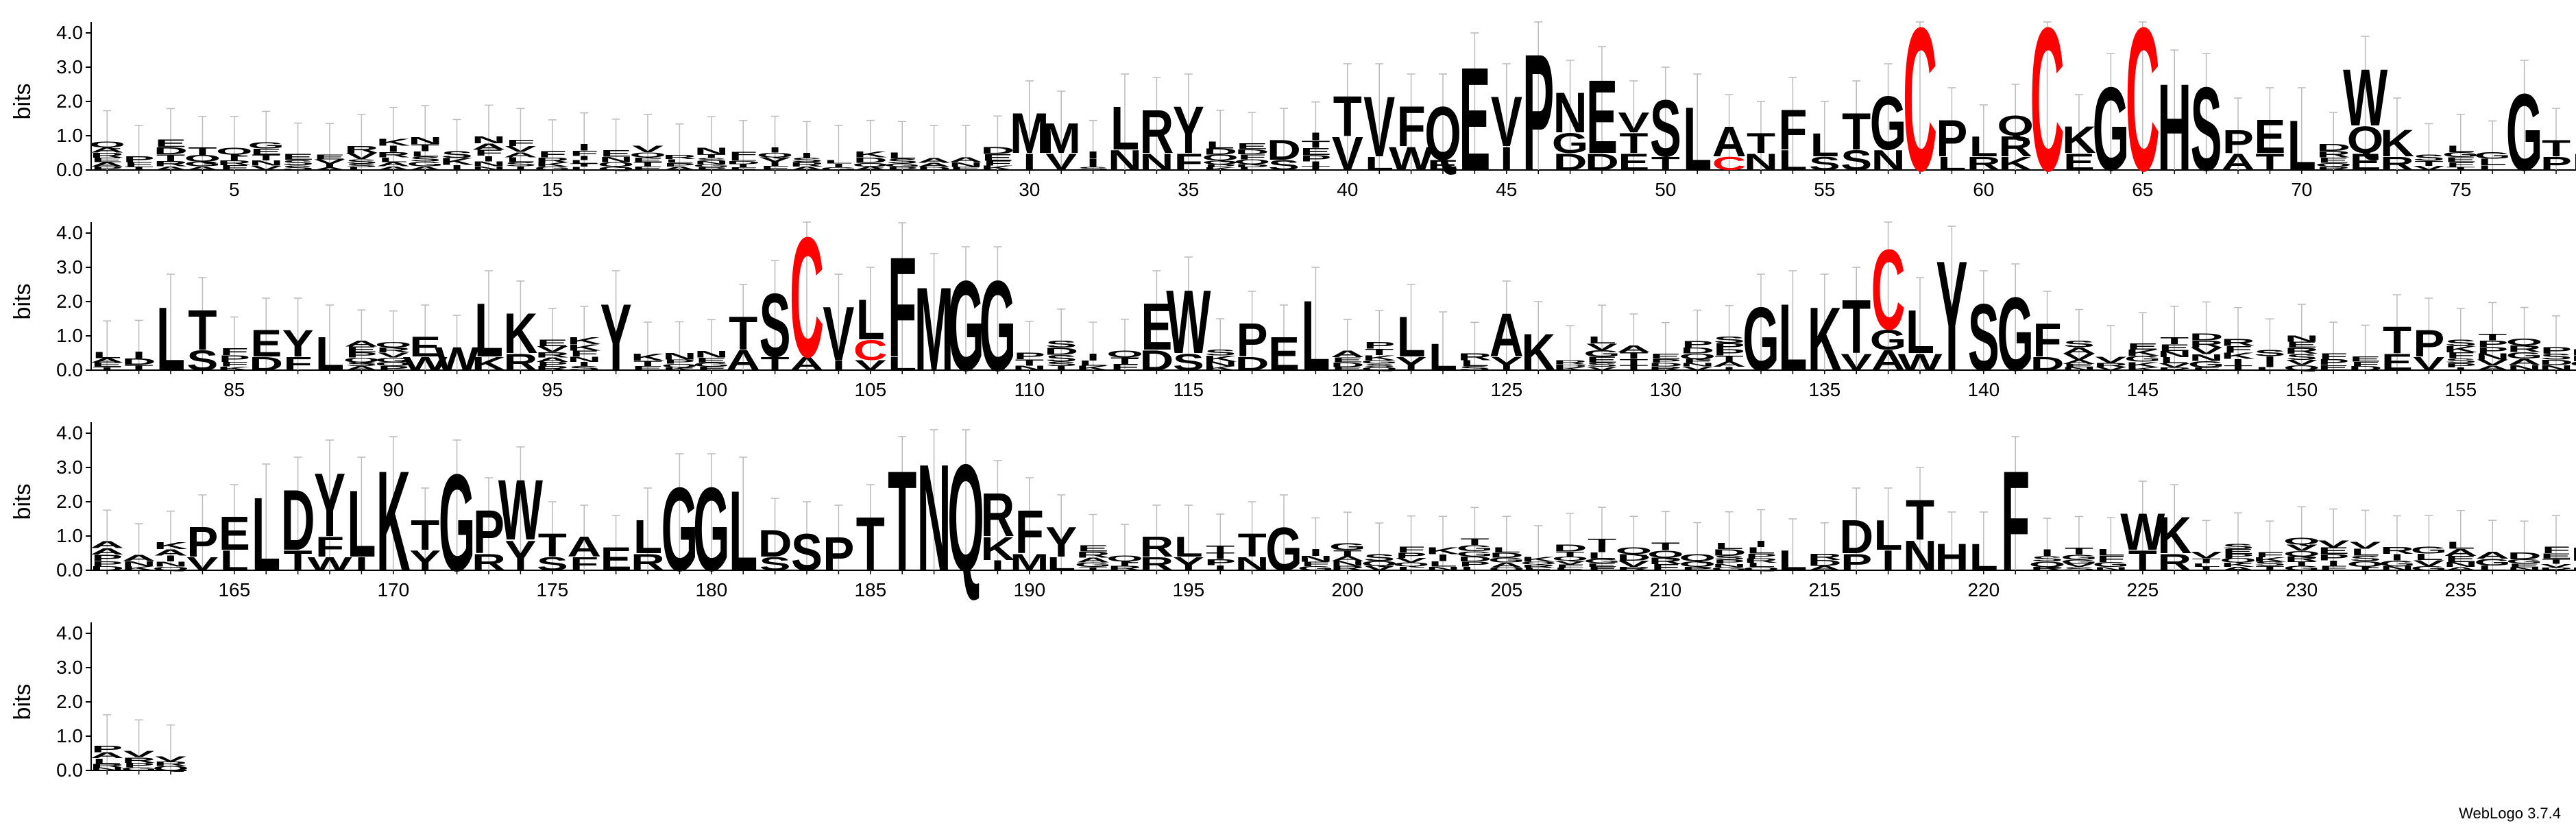  Describe the element at coordinates (234, 189) in the screenshot. I see `x-tick-label: 5` at that location.